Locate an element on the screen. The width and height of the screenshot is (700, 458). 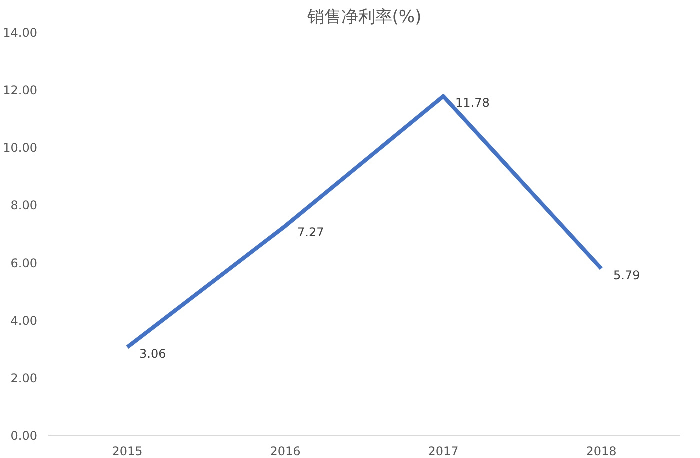
x-tick-label: 2015 is located at coordinates (127, 451).